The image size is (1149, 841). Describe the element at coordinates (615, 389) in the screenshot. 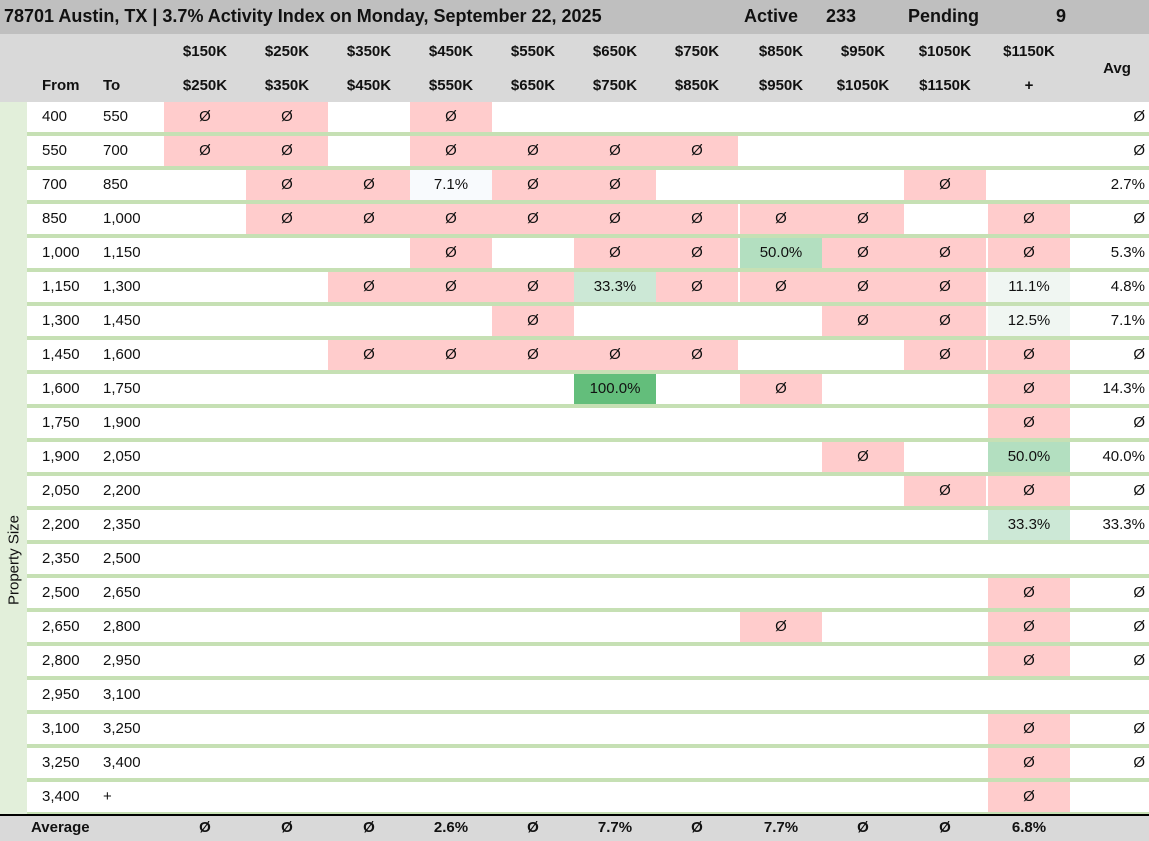

I see `heatmap-cell: 100.0%` at that location.